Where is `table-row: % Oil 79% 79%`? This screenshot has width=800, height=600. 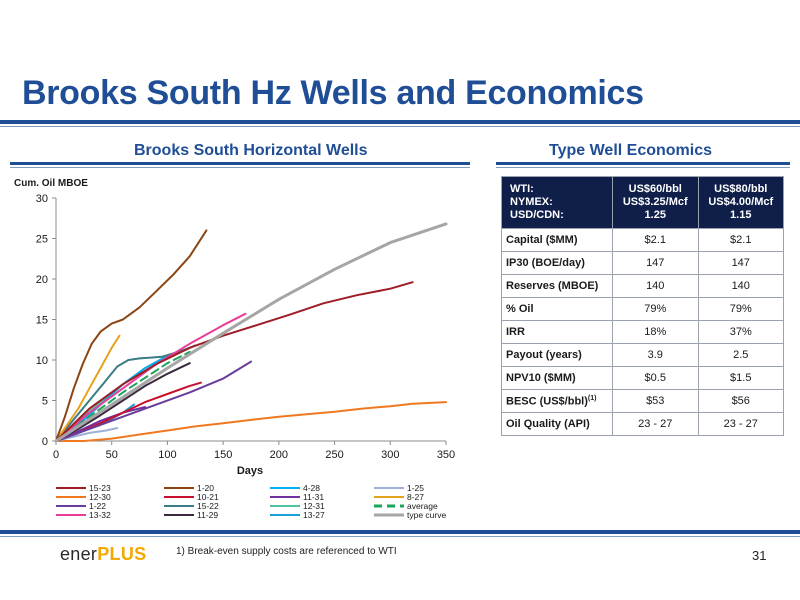
table-row: % Oil 79% 79% is located at coordinates (642, 309).